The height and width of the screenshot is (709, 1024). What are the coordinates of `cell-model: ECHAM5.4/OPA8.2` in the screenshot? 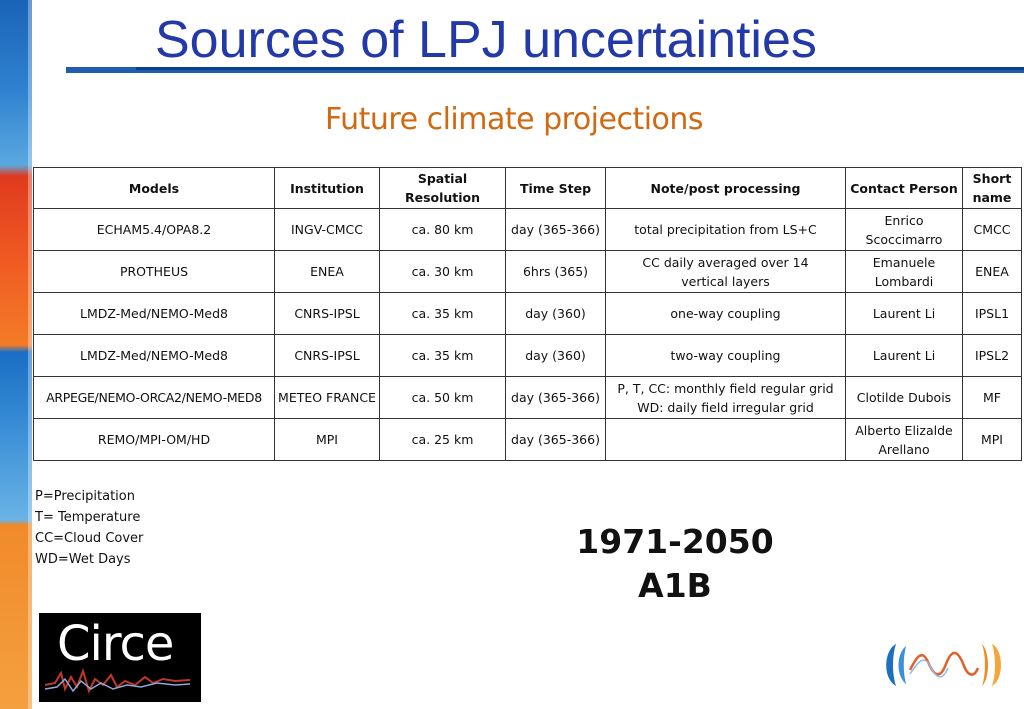 It's located at (154, 229).